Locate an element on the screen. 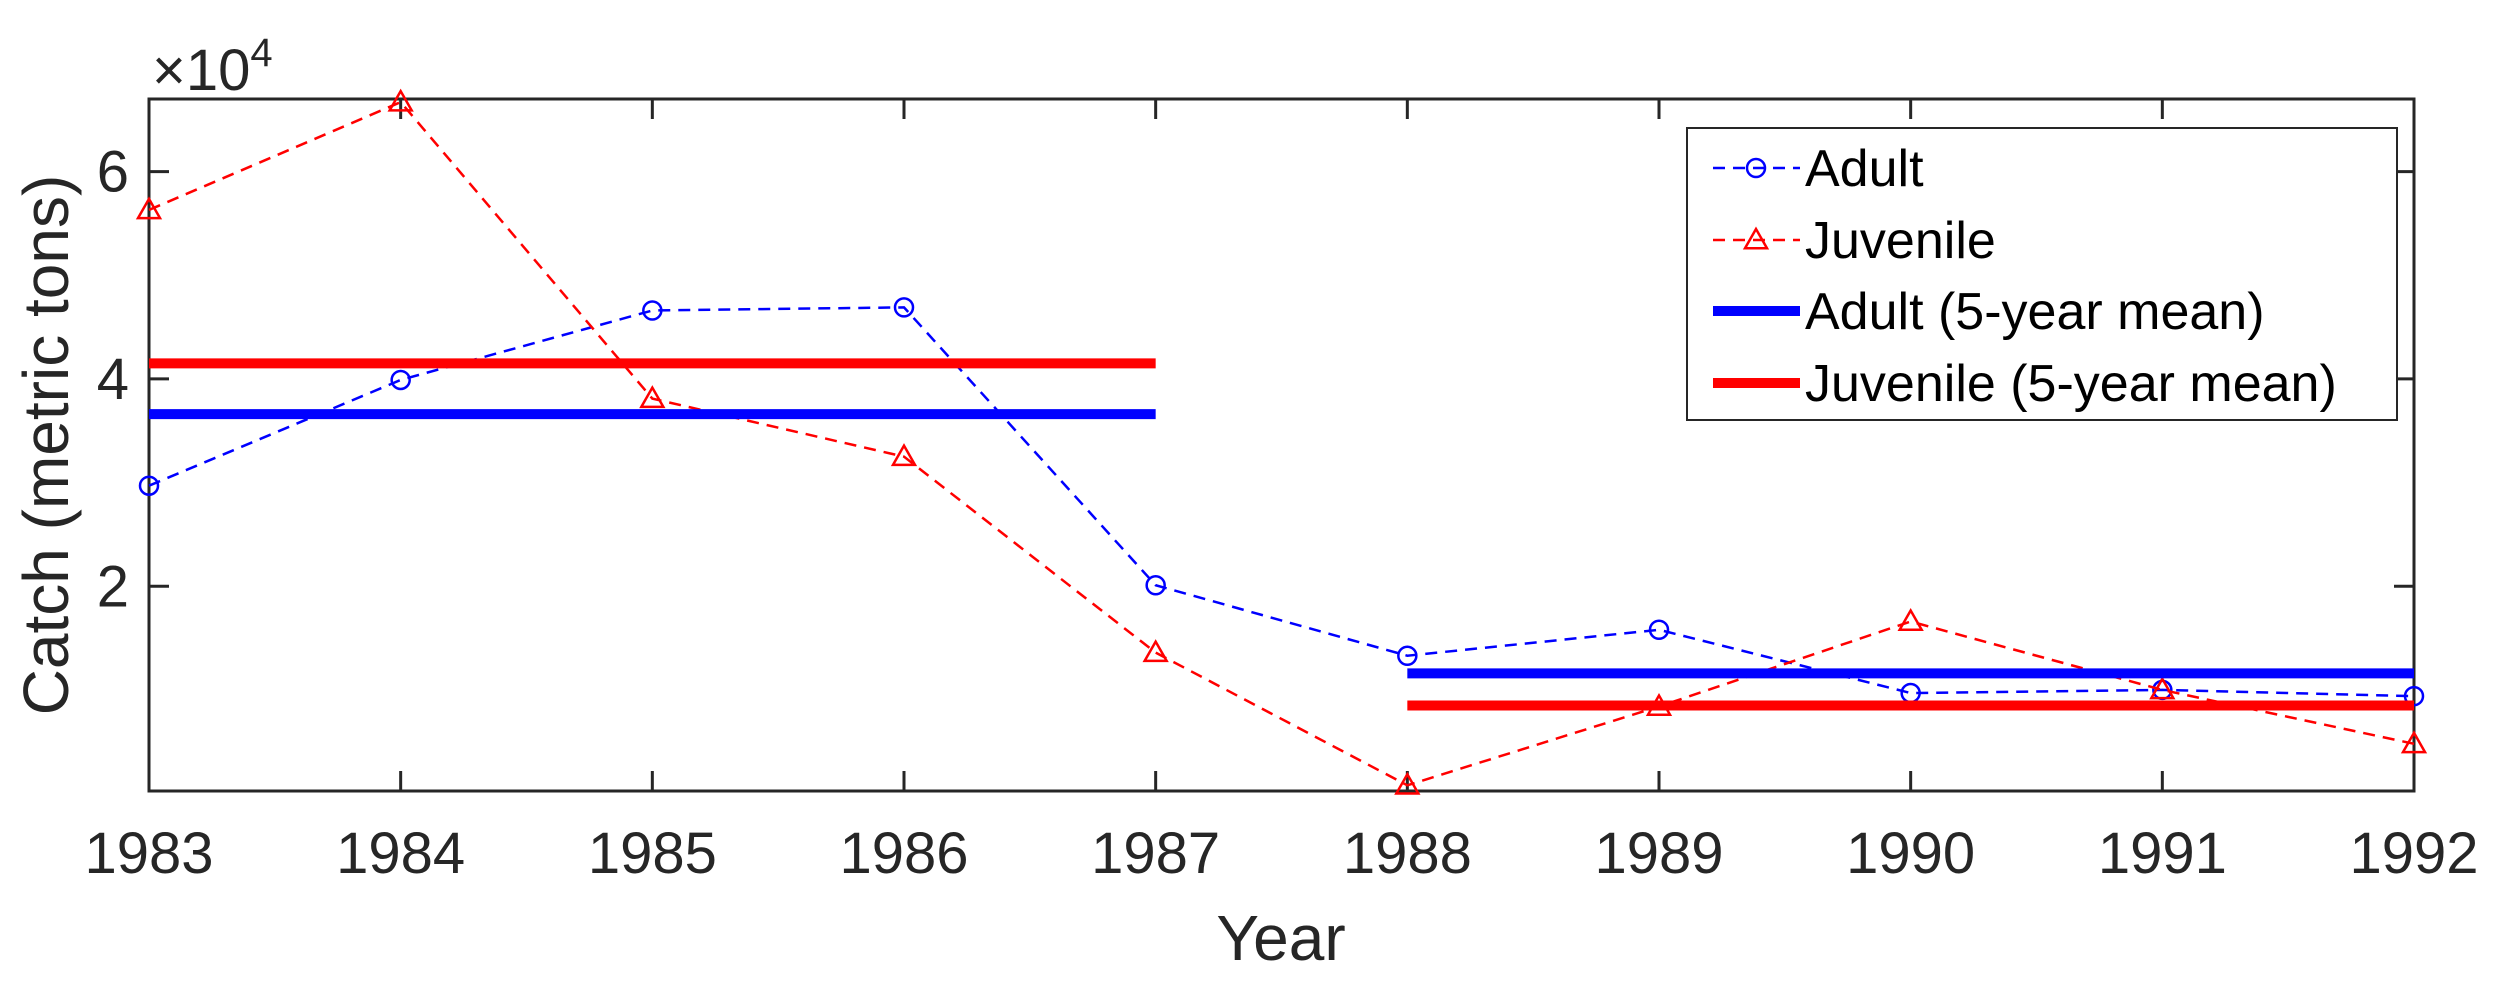  legend-label: Juvenile is located at coordinates (1900, 241).